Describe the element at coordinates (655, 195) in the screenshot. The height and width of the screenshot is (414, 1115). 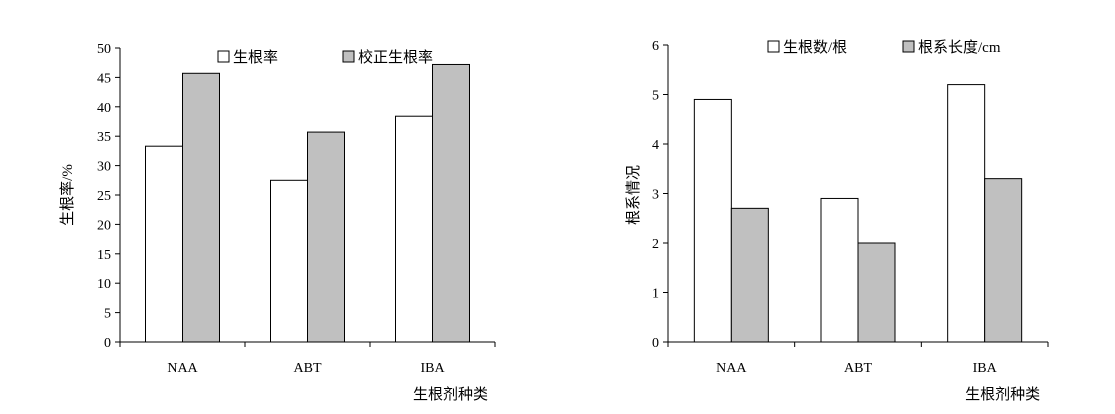
I see `y-tick-label: 3` at that location.